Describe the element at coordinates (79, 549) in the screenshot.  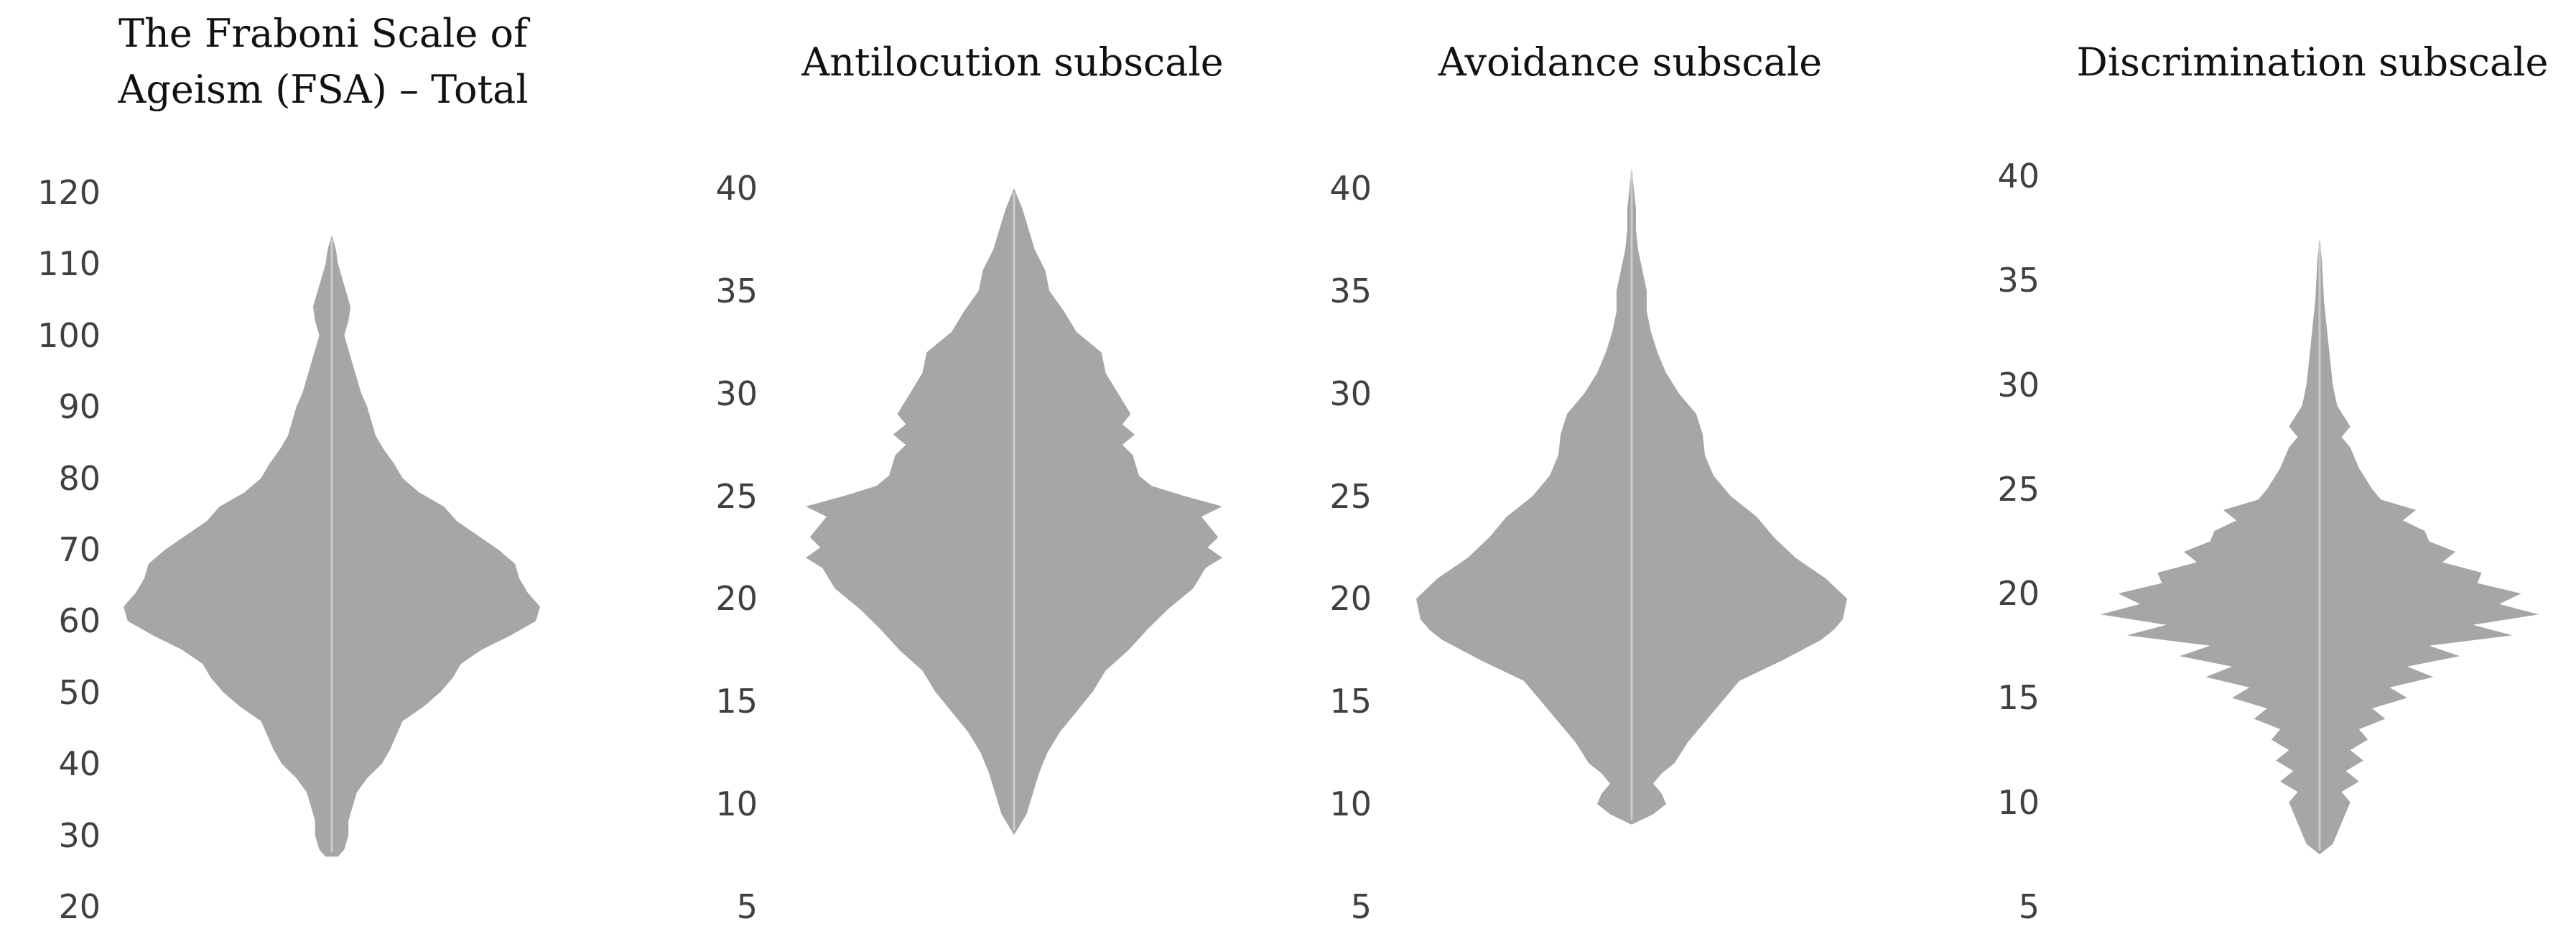
I see `y-tick-label: 70` at that location.